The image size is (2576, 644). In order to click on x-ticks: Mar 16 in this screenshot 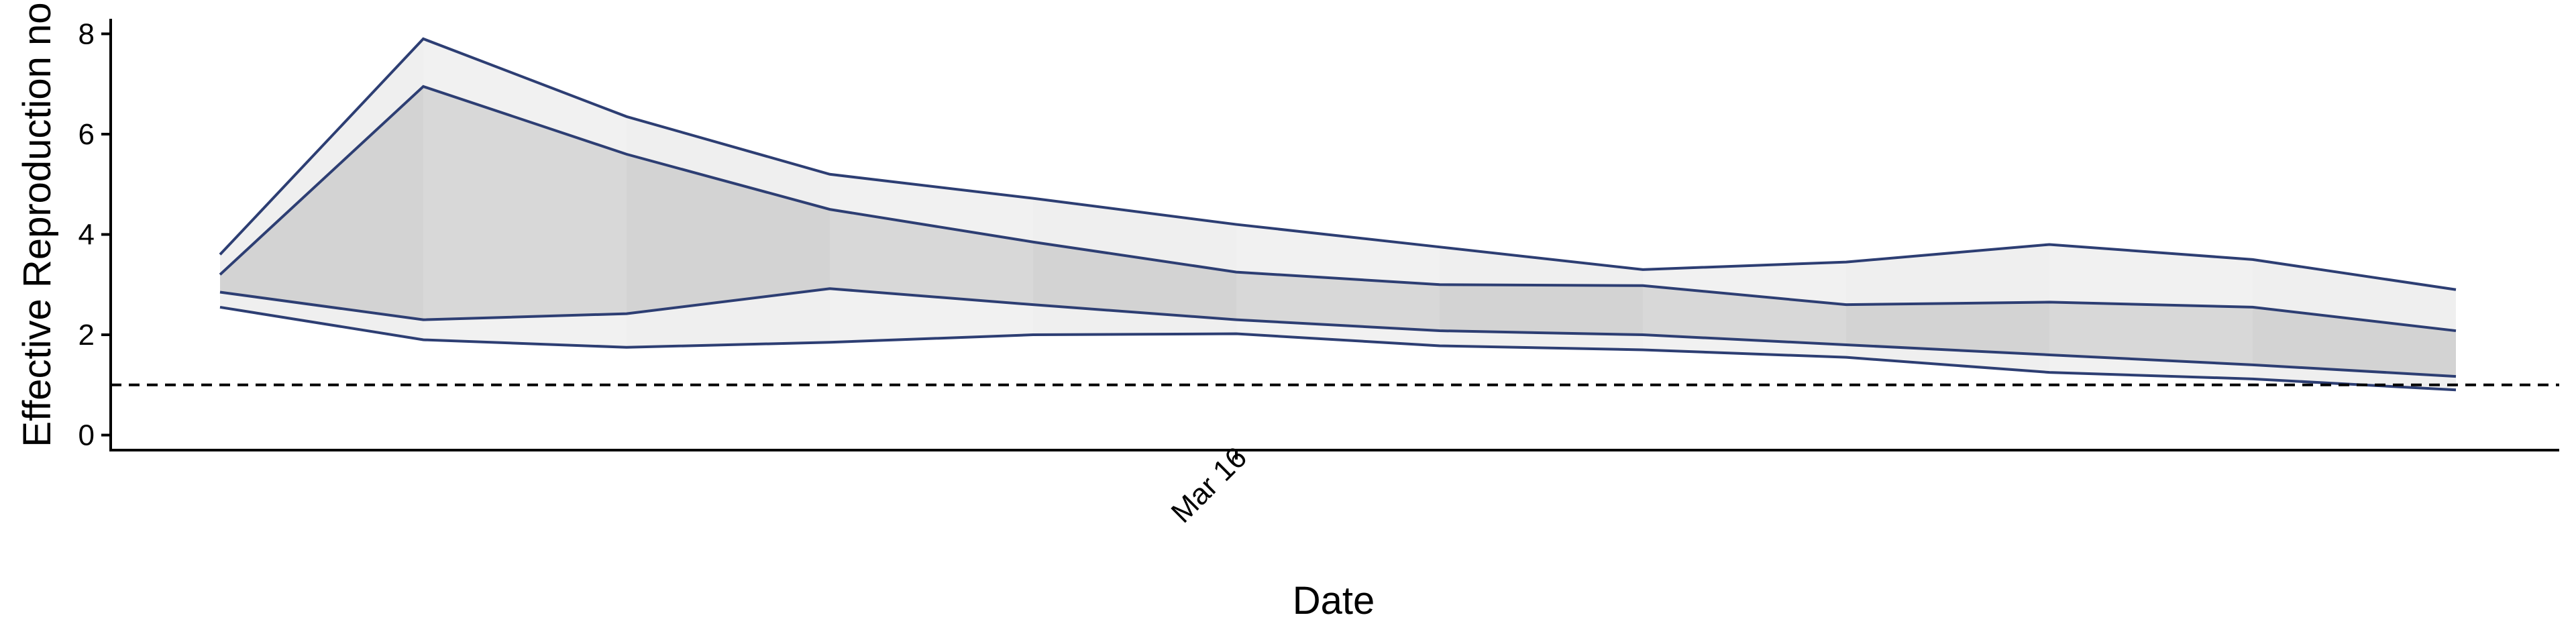, I will do `click(1209, 485)`.